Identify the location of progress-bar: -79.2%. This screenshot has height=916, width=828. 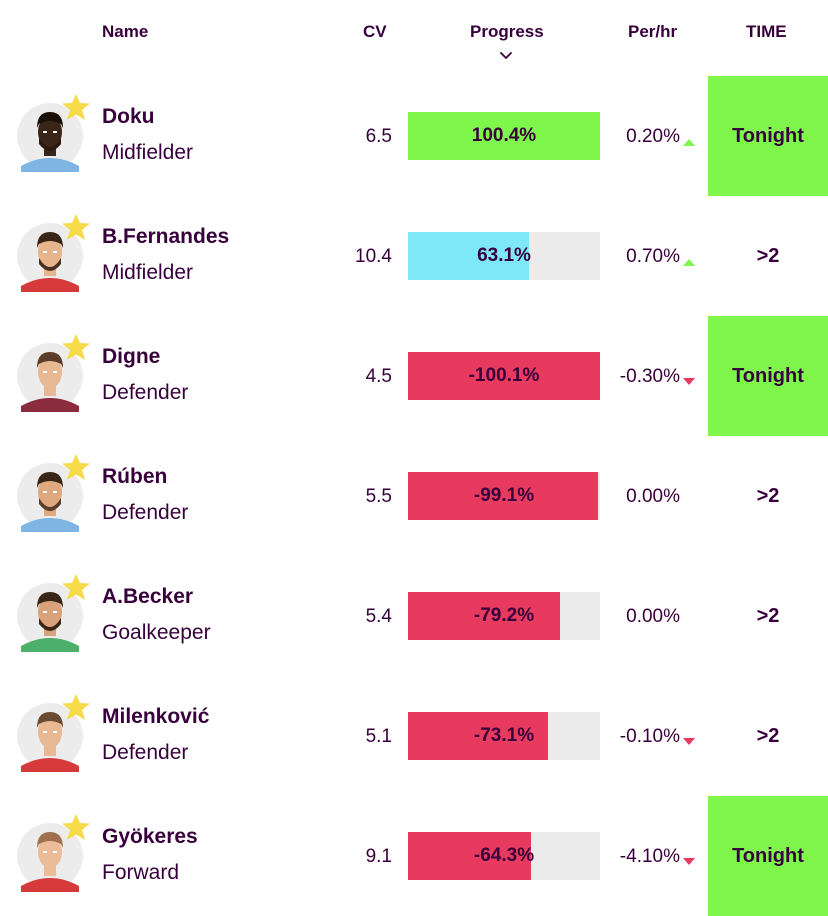
(504, 616).